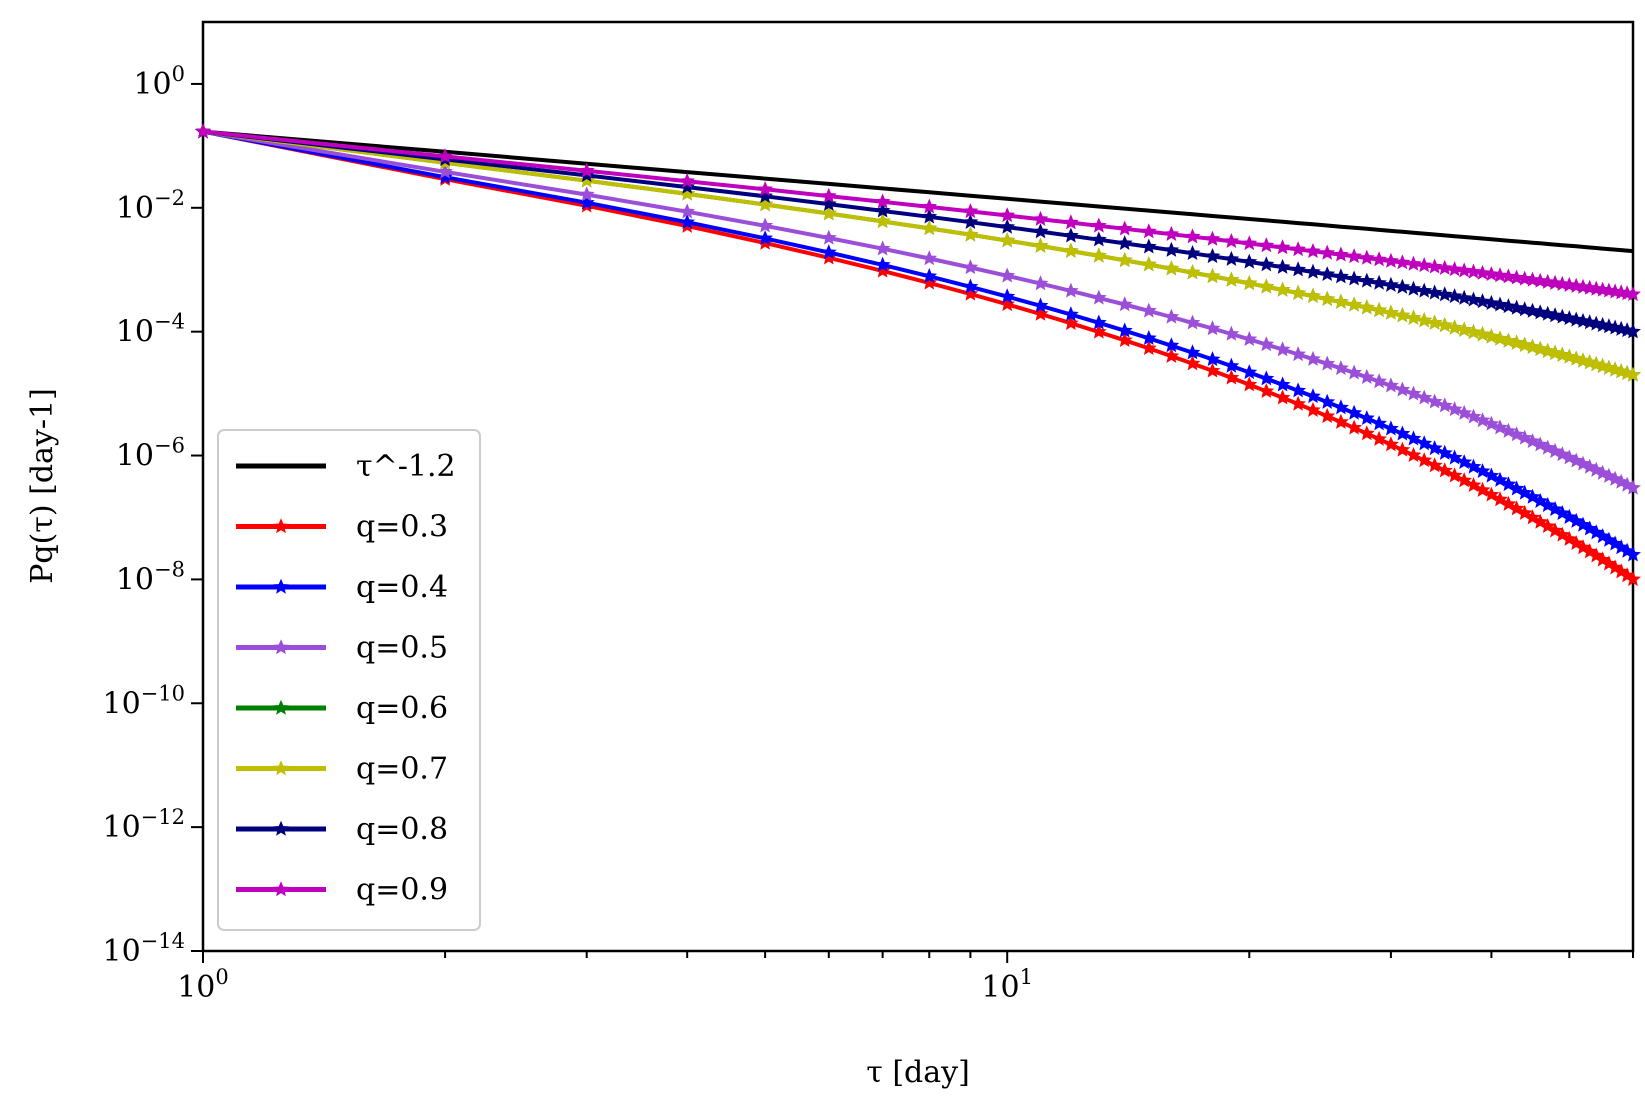 This screenshot has width=1645, height=1100. What do you see at coordinates (918, 1072) in the screenshot?
I see `x-axis-label: τ [day]` at bounding box center [918, 1072].